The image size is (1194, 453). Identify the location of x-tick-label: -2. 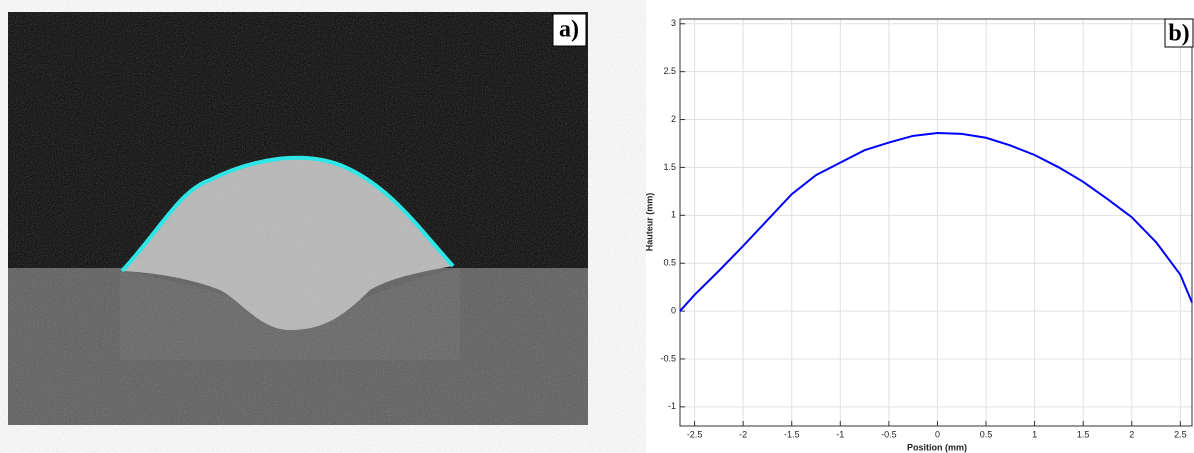
(743, 434).